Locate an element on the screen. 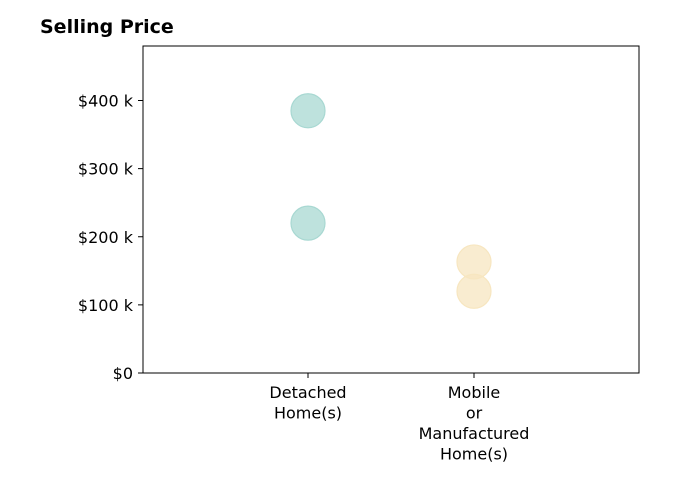 This screenshot has height=503, width=679. y-tick-label: $0 is located at coordinates (123, 373).